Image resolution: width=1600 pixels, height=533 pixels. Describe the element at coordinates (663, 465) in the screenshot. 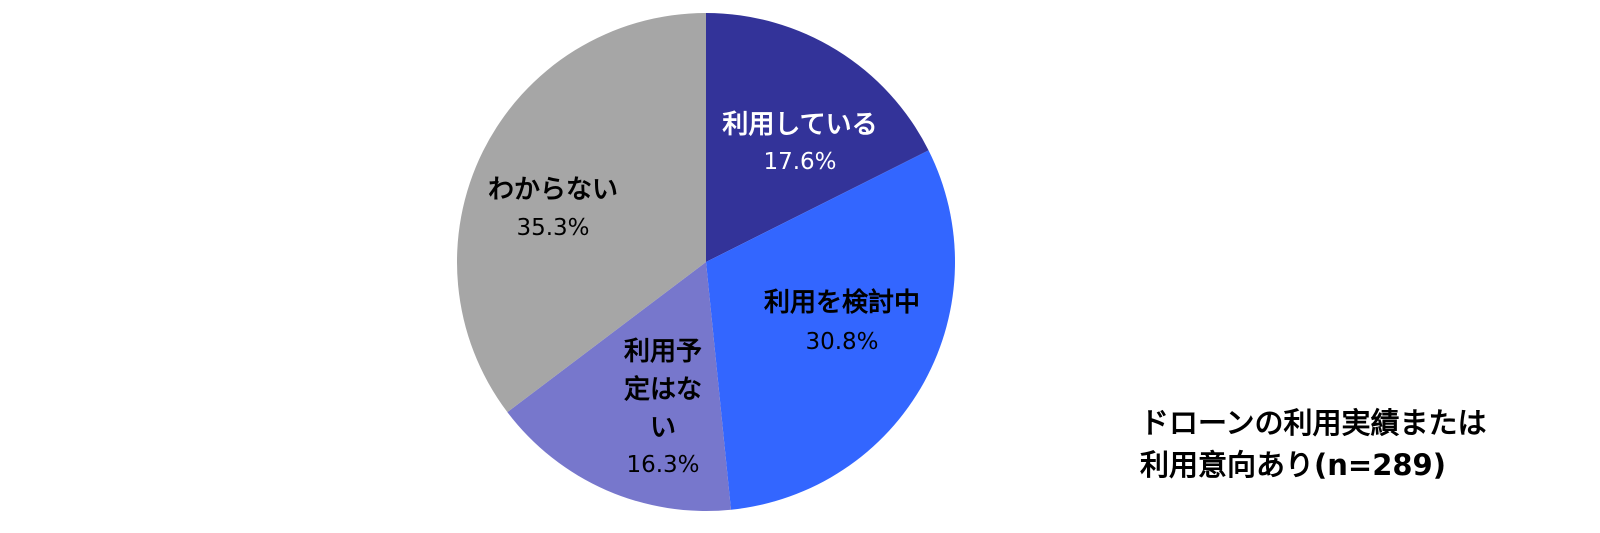

I see `value-label: 16.3%` at that location.